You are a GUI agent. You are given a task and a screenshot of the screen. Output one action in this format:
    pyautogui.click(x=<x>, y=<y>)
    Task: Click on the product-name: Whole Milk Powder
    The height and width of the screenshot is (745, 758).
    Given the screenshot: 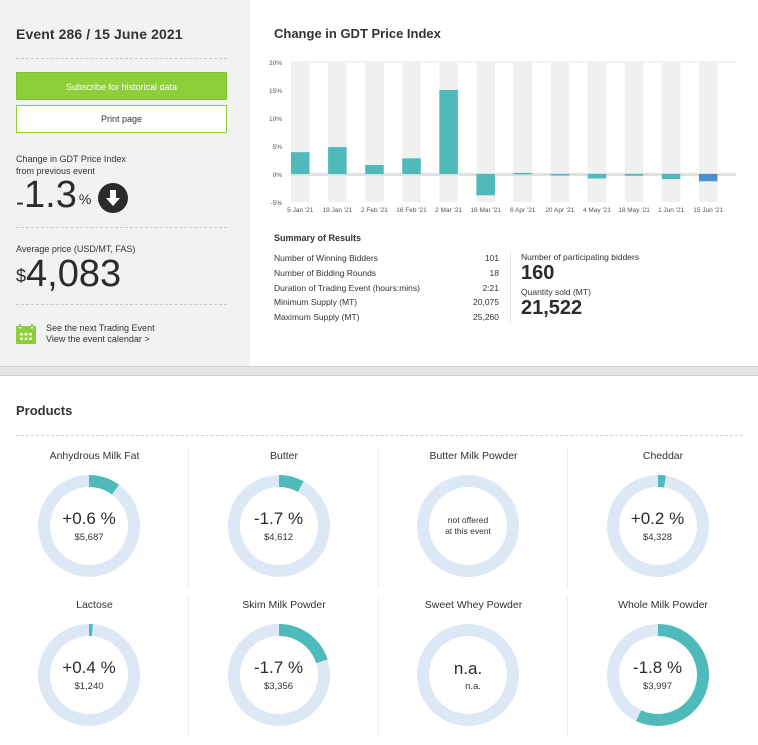 What is the action you would take?
    pyautogui.click(x=663, y=605)
    